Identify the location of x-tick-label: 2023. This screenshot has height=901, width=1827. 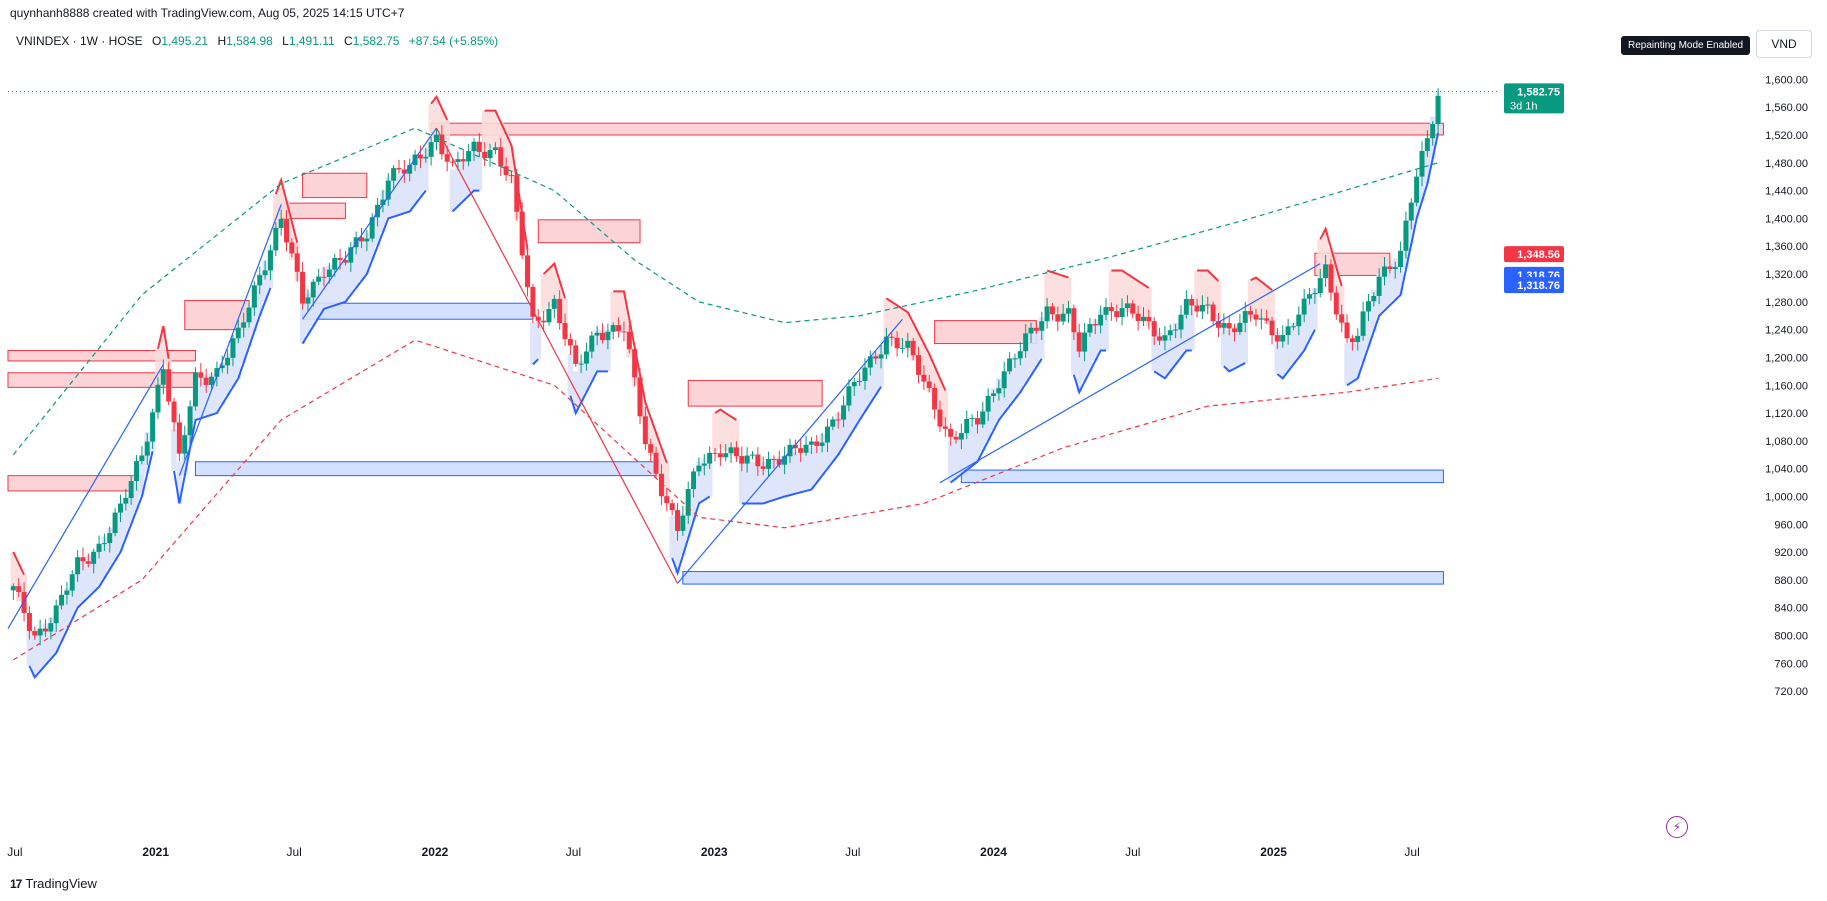
(714, 852).